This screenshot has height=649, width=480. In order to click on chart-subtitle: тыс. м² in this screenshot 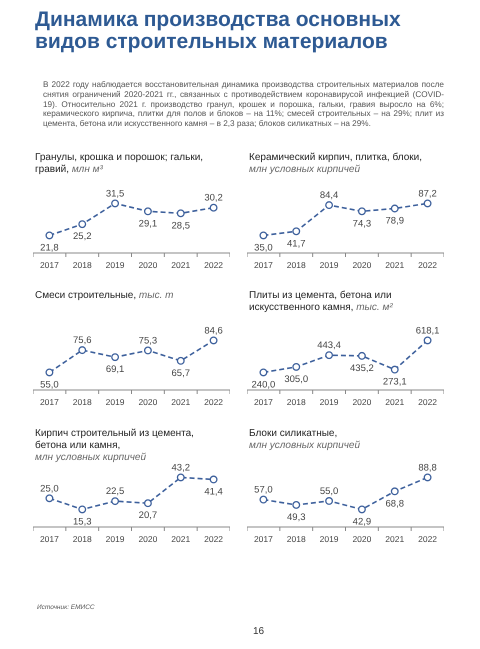, I will do `click(374, 308)`.